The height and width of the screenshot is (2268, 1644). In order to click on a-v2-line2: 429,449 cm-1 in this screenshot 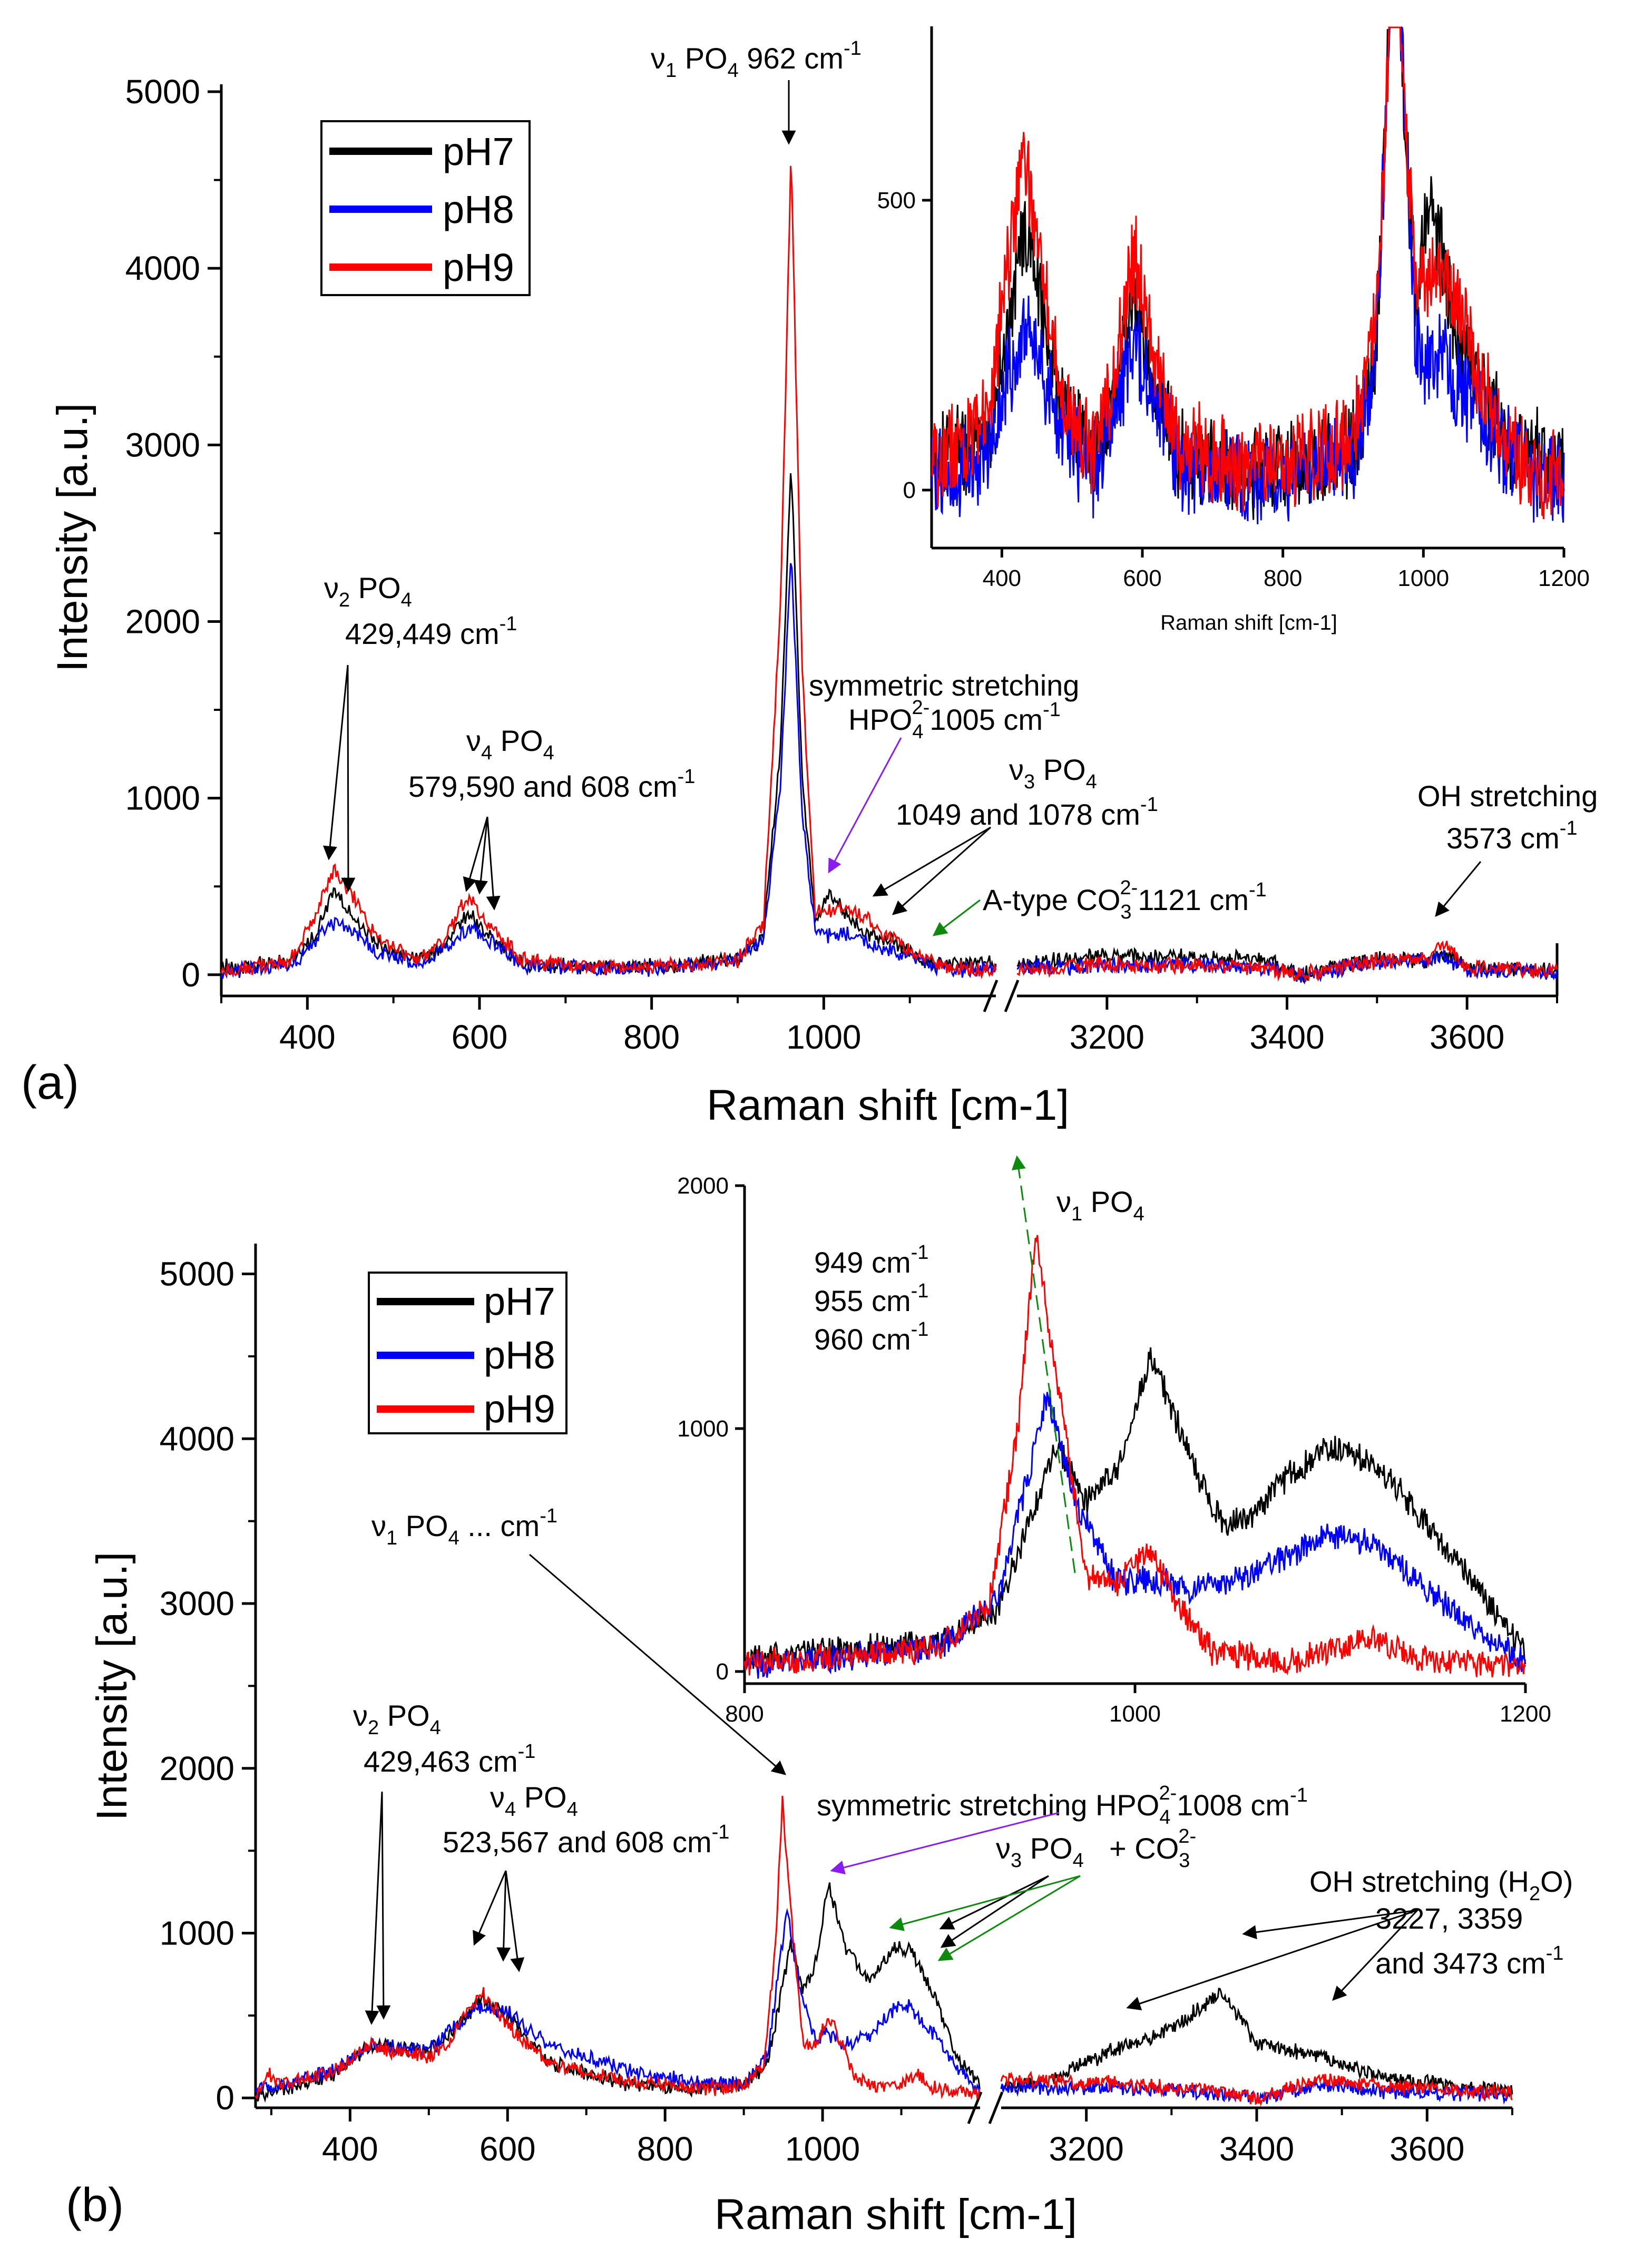, I will do `click(431, 631)`.